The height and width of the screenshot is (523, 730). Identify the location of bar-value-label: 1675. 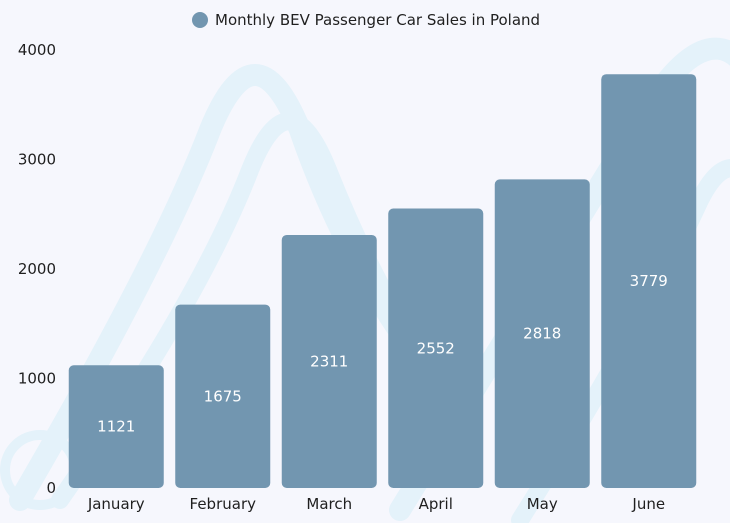
(223, 396).